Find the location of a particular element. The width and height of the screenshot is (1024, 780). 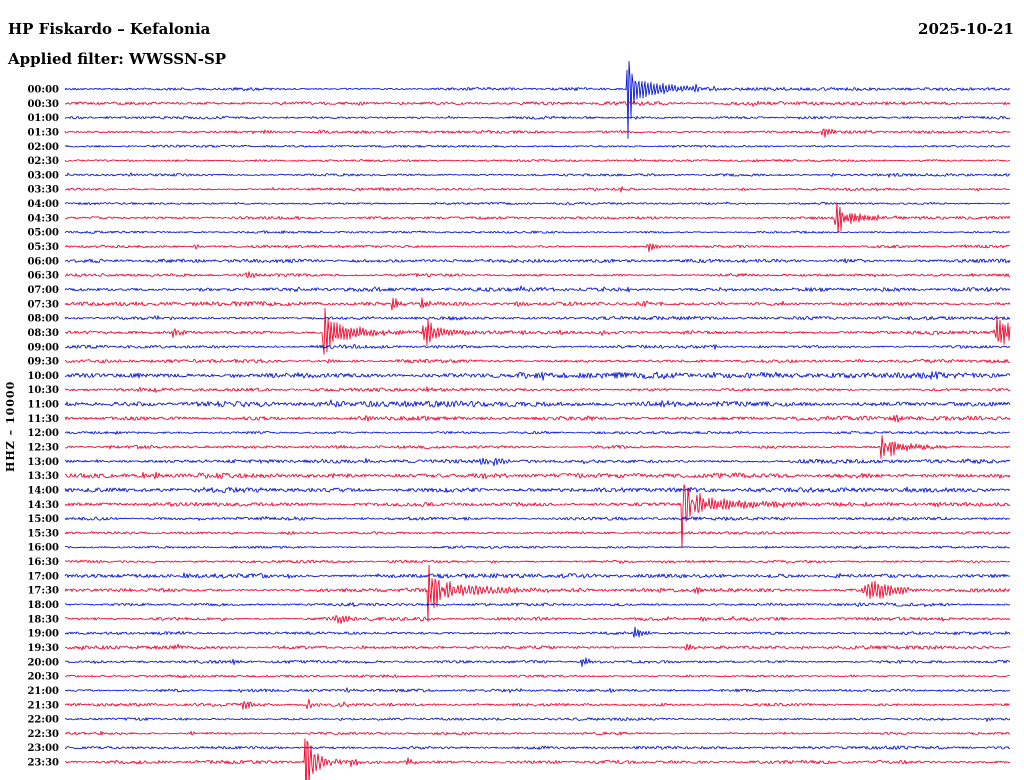

time-label: 13:30 is located at coordinates (43, 476).